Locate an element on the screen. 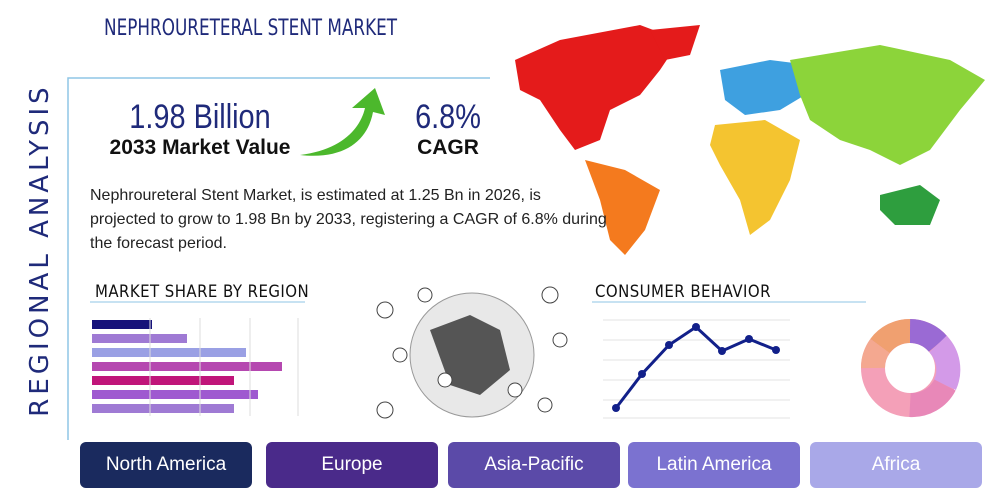 This screenshot has width=1000, height=500. market-value-label: 2033 Market Value is located at coordinates (200, 147).